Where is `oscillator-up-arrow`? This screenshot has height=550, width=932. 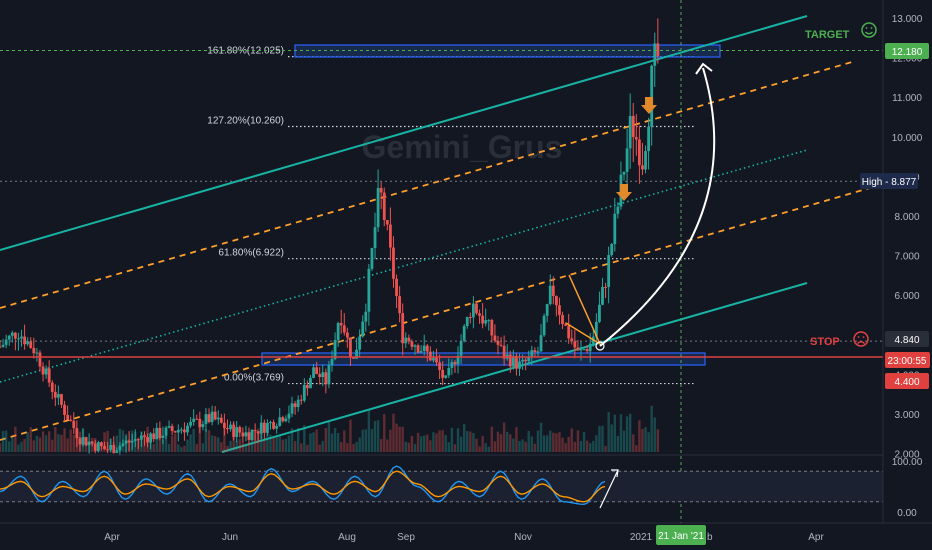
oscillator-up-arrow is located at coordinates (609, 489).